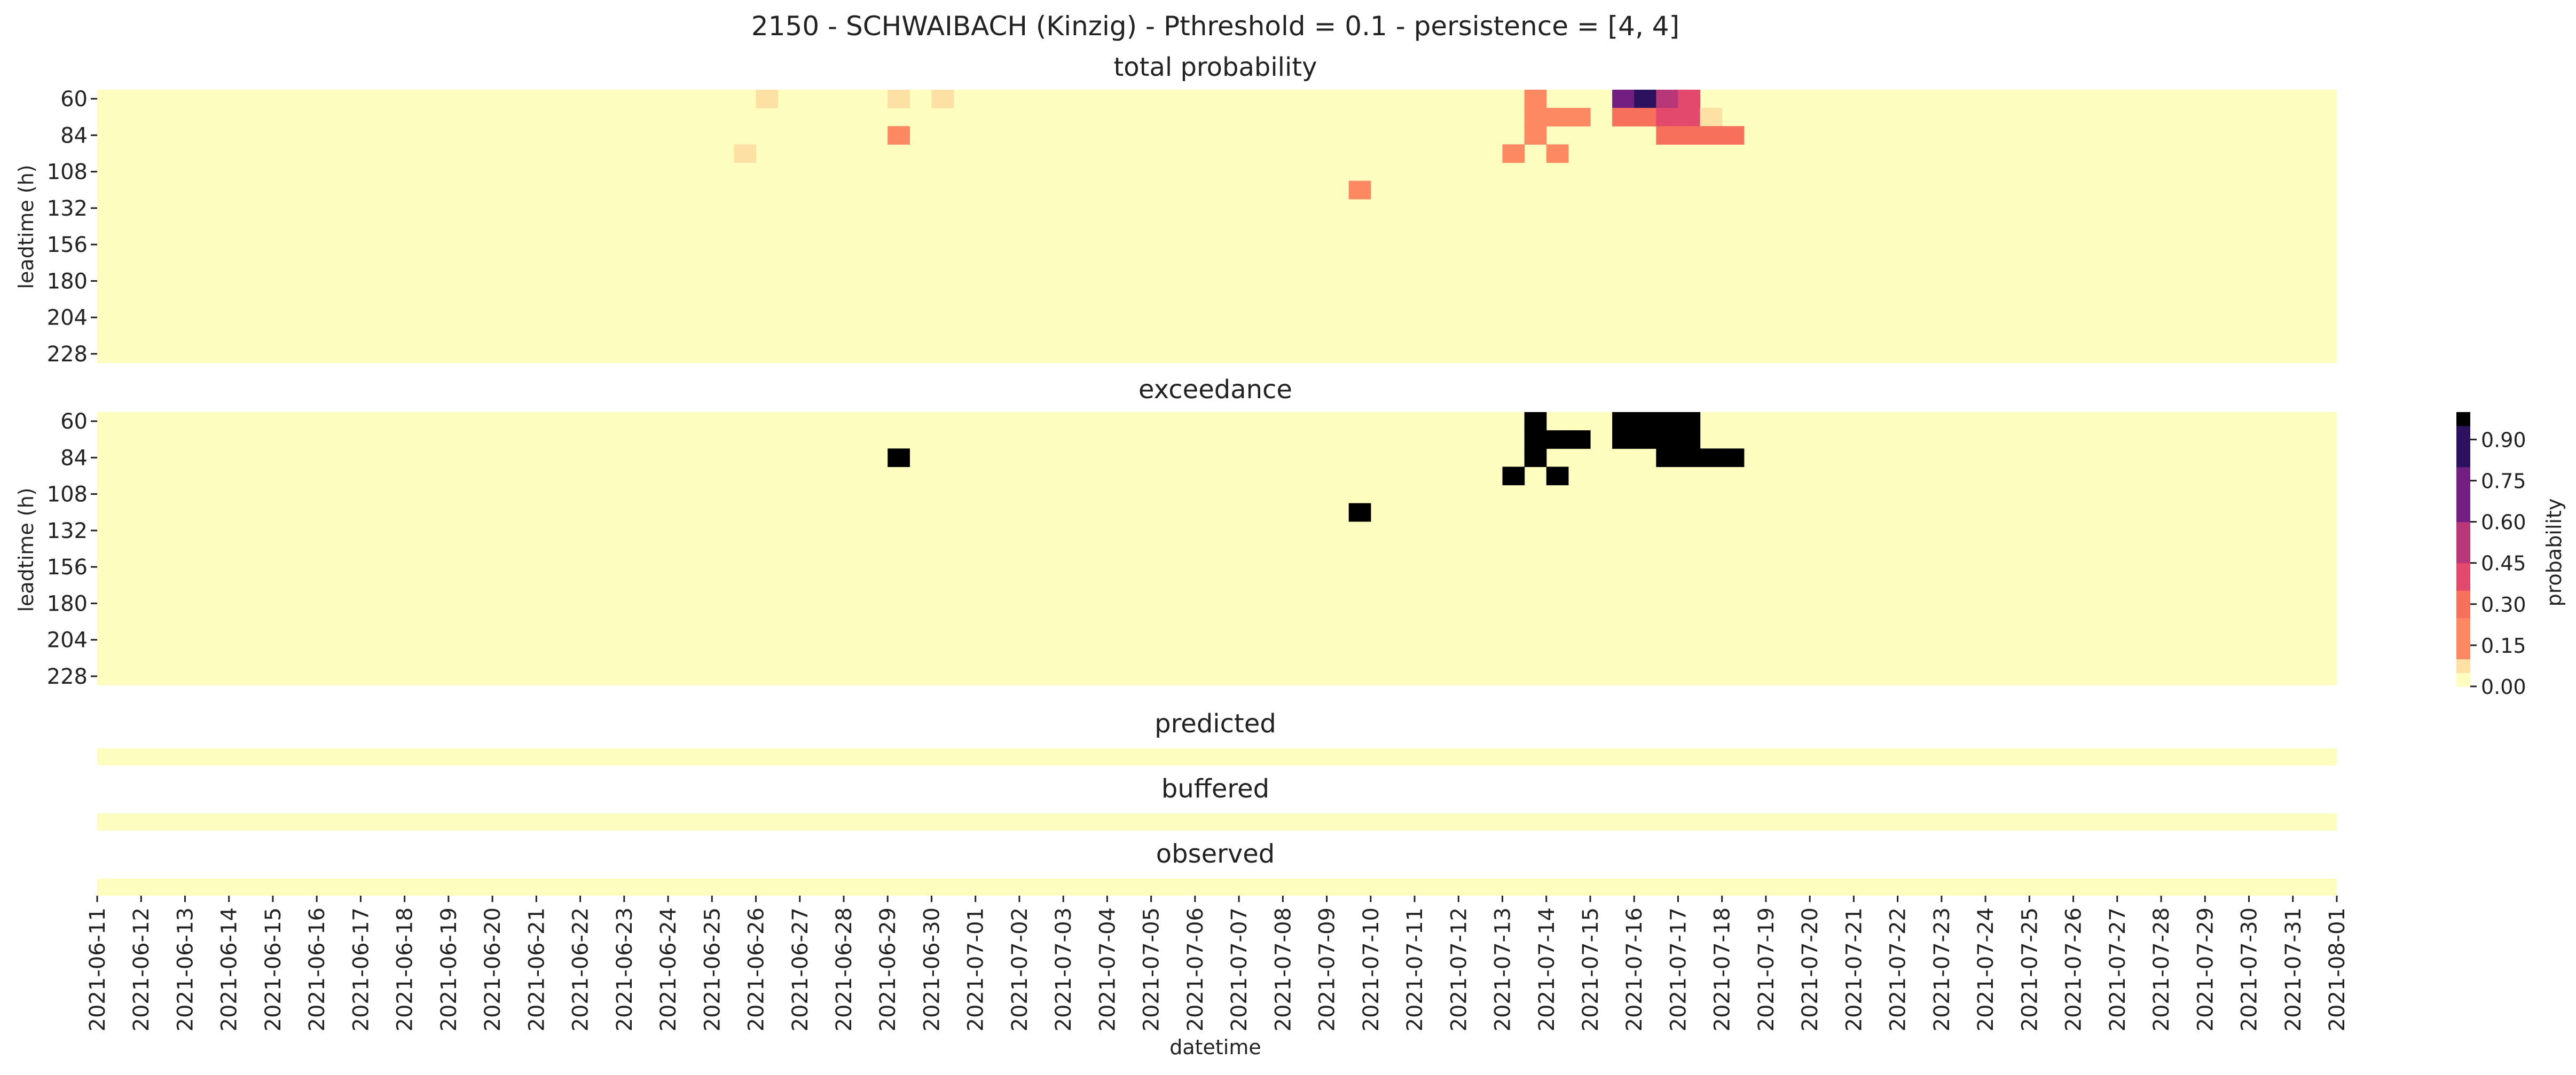  I want to click on x-tick-label: 2021-07-27, so click(2118, 969).